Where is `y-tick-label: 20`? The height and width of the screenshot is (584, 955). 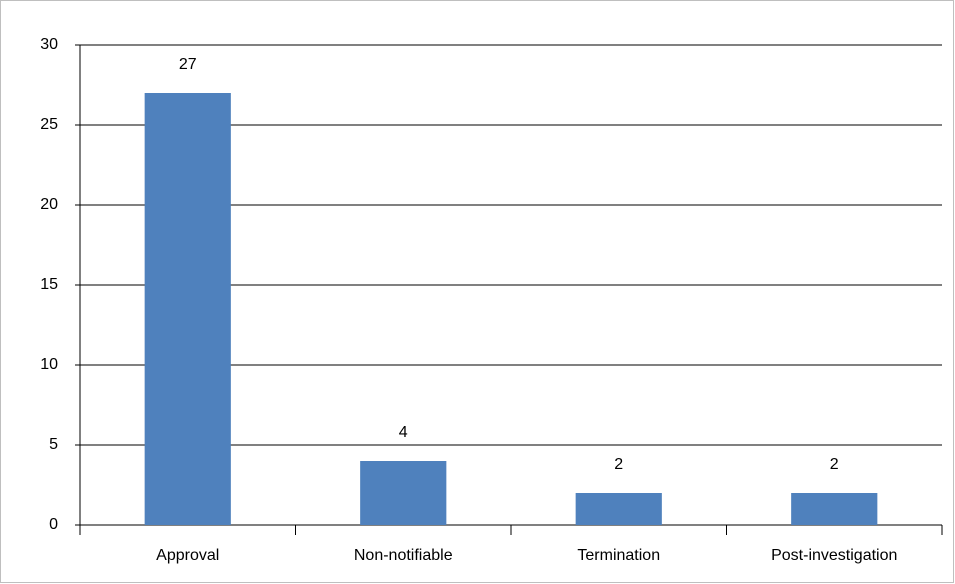 y-tick-label: 20 is located at coordinates (49, 204).